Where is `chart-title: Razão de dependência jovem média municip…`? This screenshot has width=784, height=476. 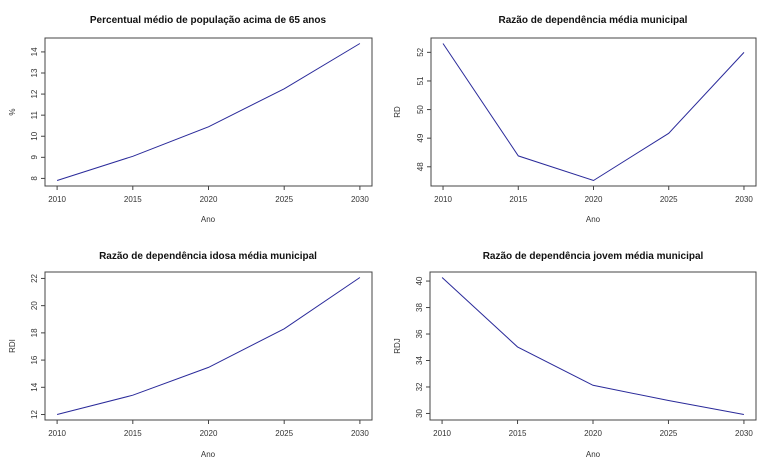
chart-title: Razão de dependência jovem média municip… is located at coordinates (593, 256).